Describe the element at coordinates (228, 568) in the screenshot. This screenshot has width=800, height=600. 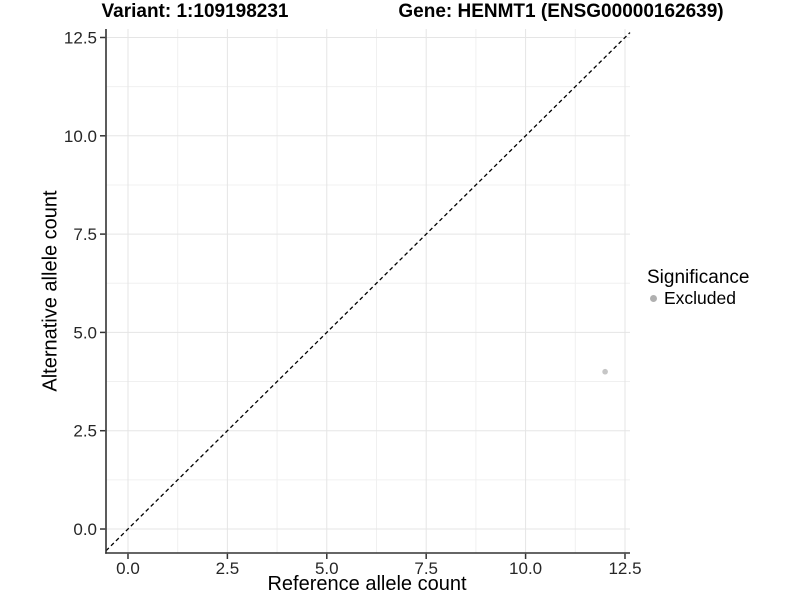
I see `x-tick-label: 2.5` at that location.